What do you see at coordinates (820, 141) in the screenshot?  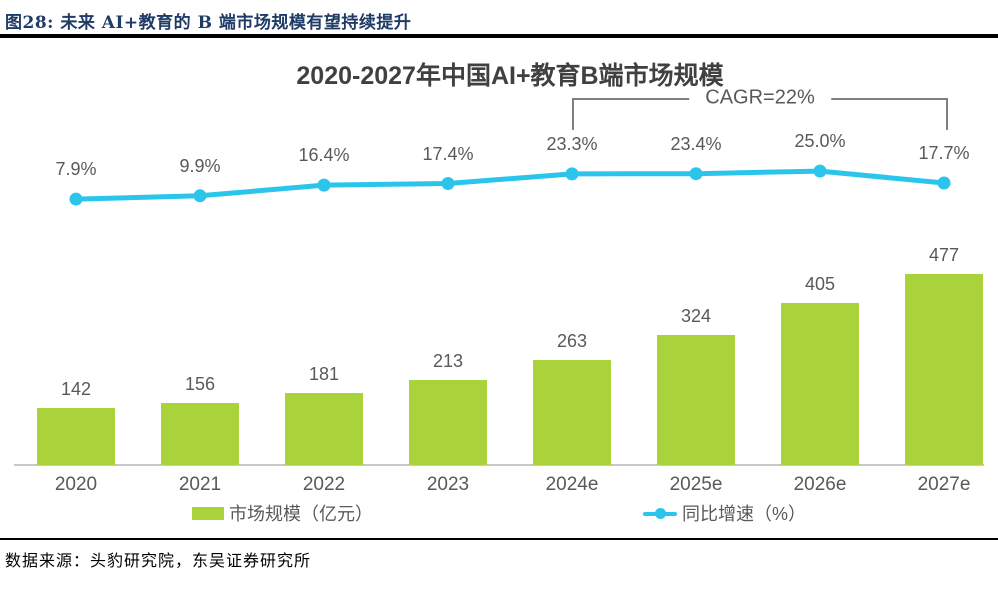 I see `line-value-label: 25.0%` at bounding box center [820, 141].